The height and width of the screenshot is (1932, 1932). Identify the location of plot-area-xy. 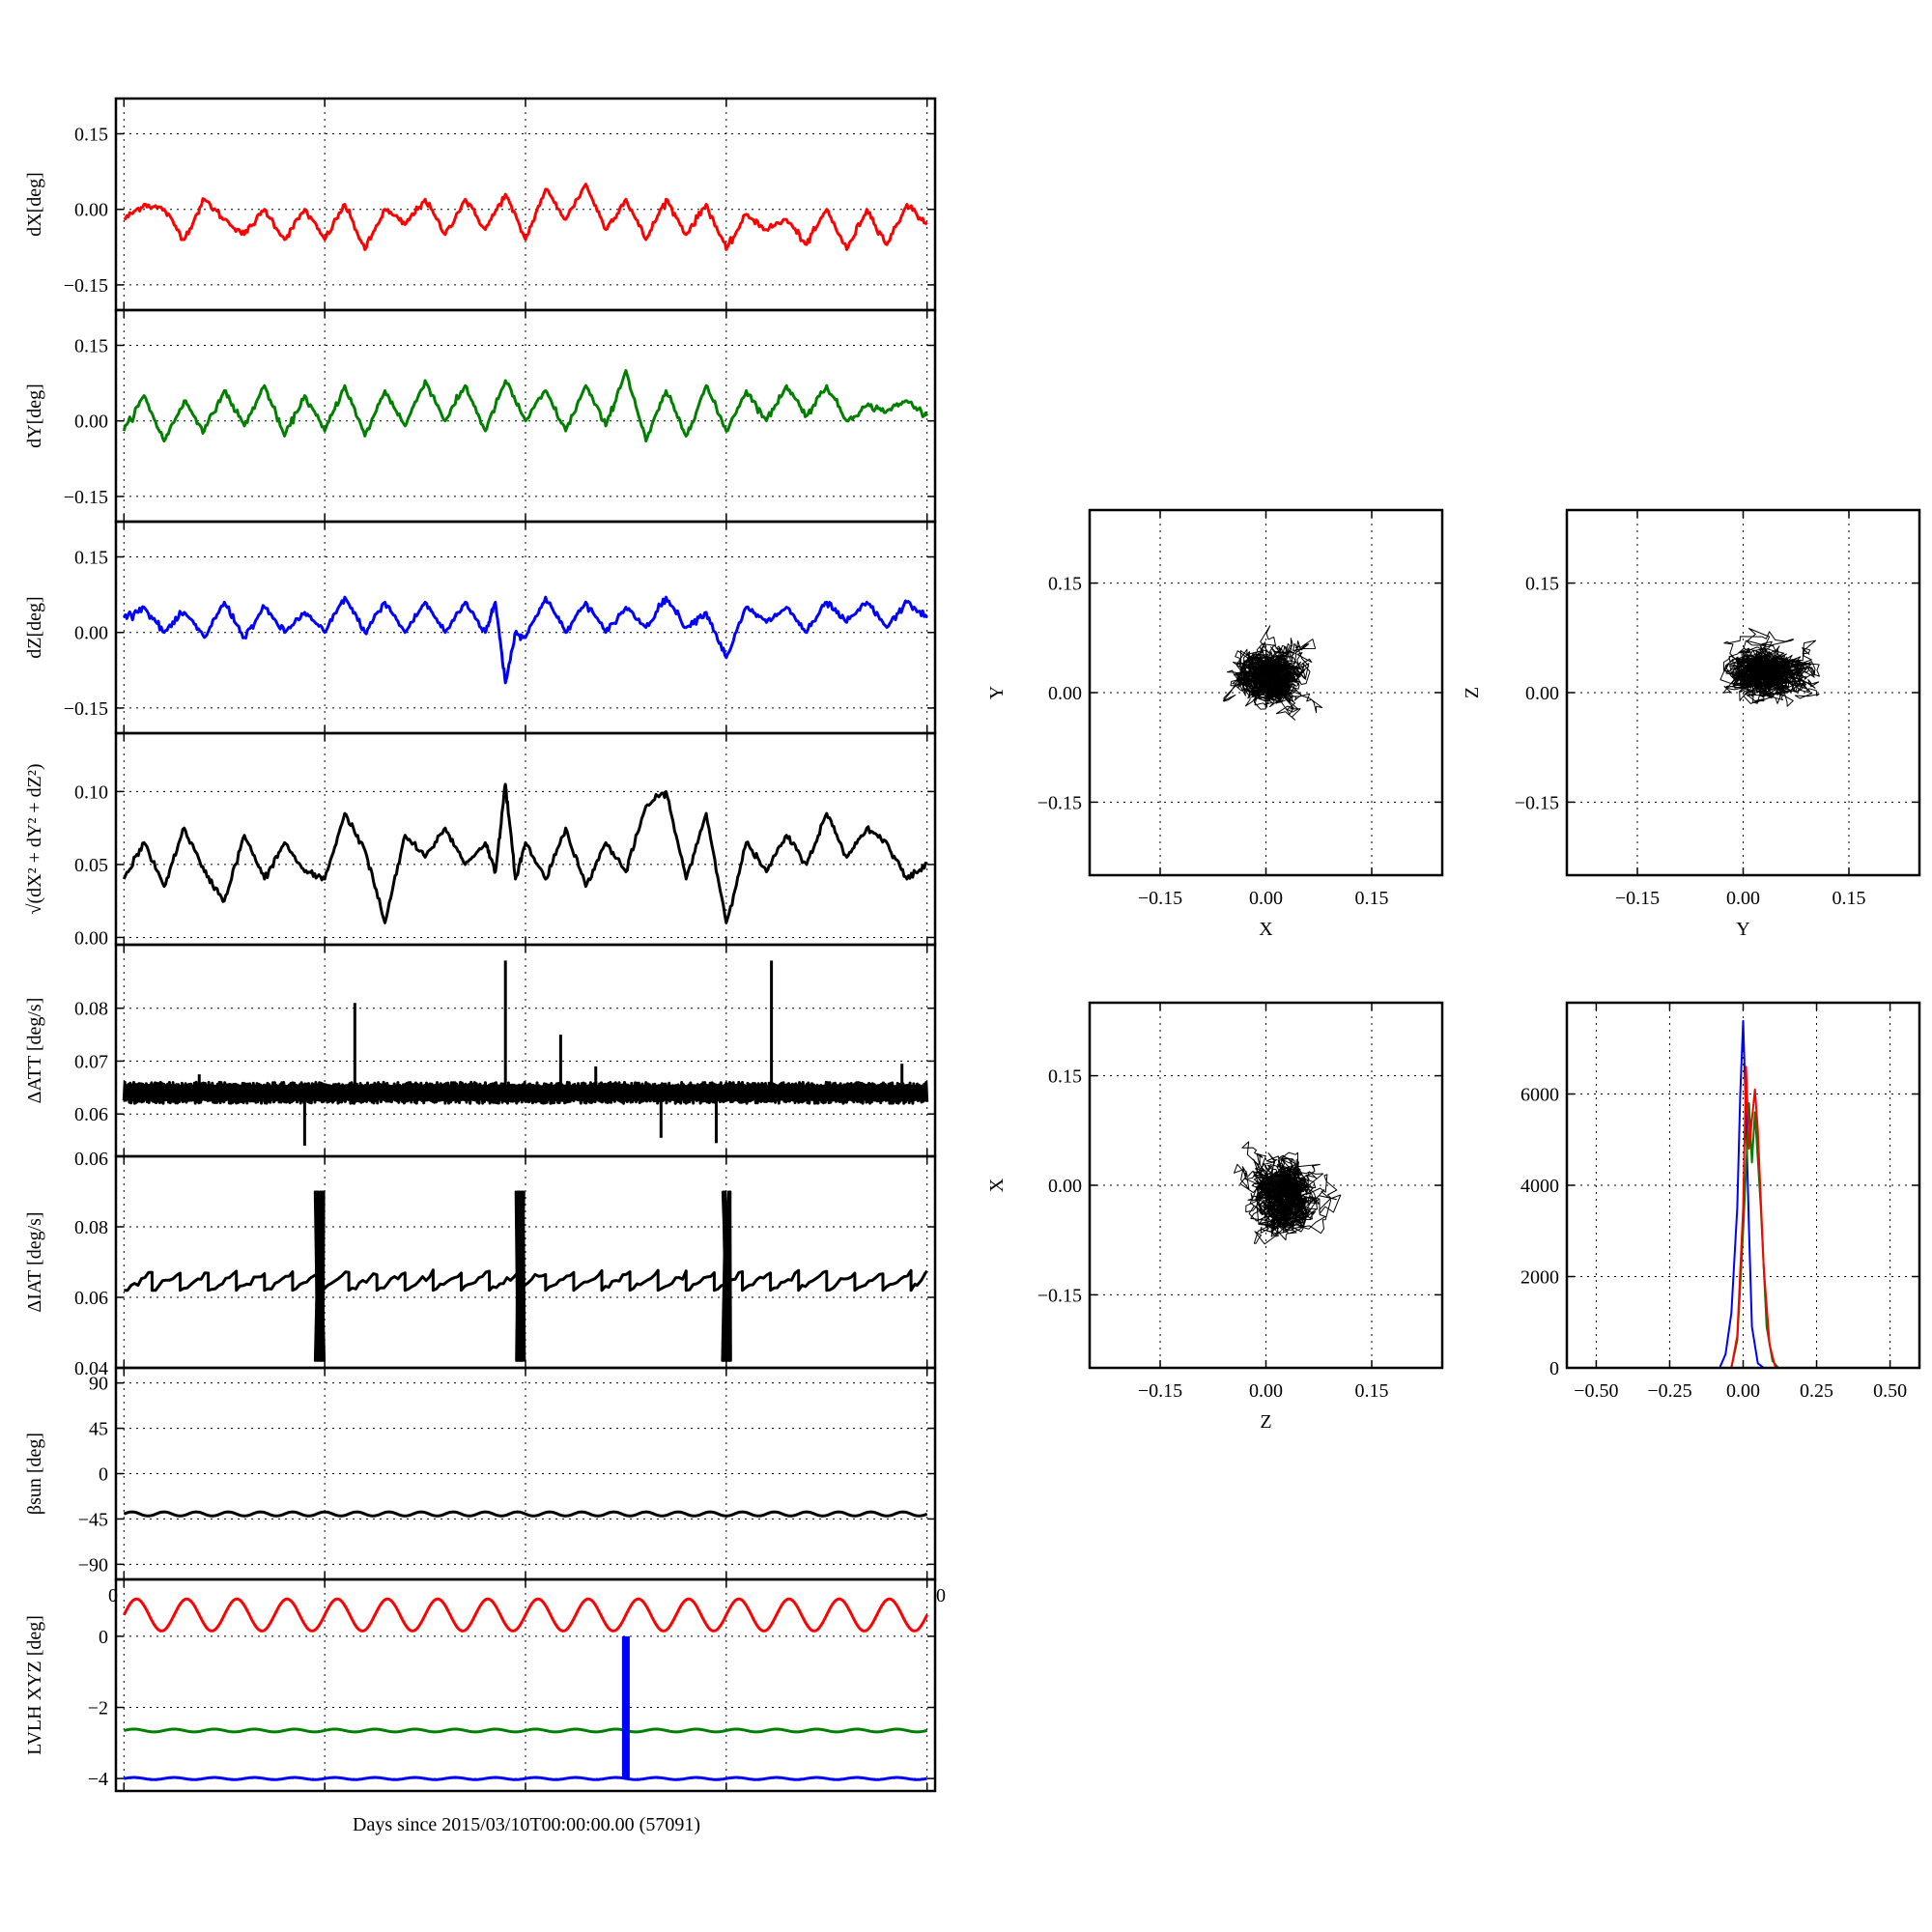
(1272, 673).